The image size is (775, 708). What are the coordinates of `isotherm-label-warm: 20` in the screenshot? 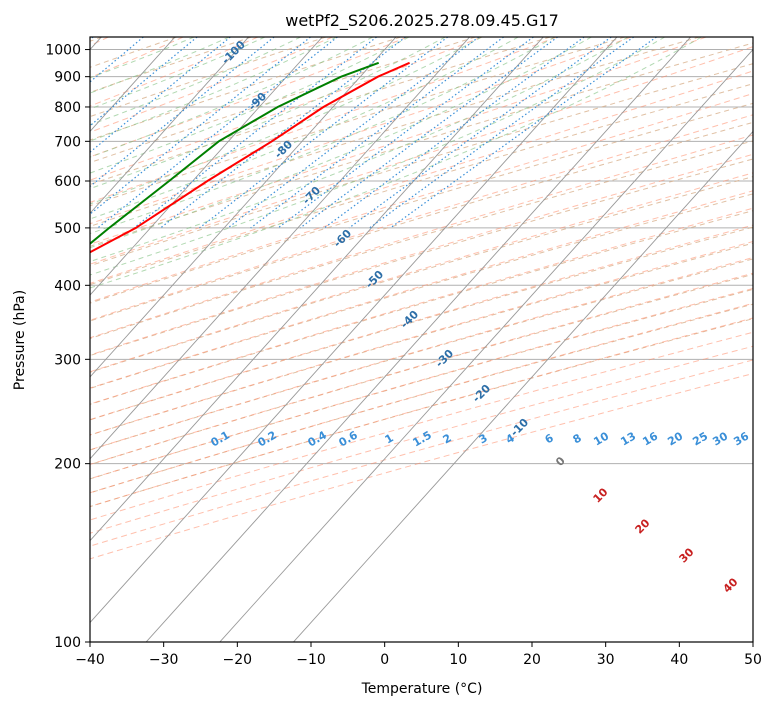 It's located at (643, 526).